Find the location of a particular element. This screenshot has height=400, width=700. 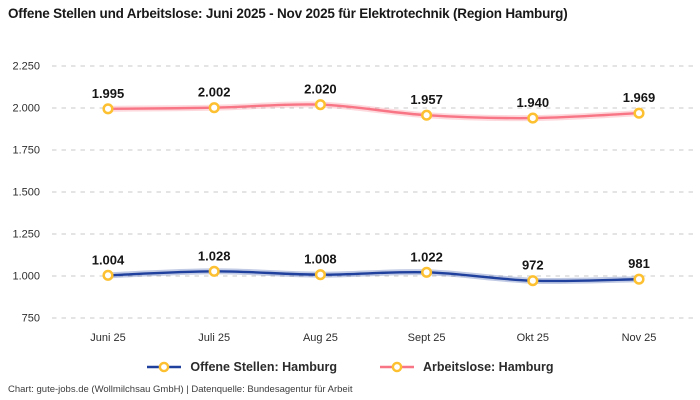

data-point-label: 1.008 is located at coordinates (320, 259).